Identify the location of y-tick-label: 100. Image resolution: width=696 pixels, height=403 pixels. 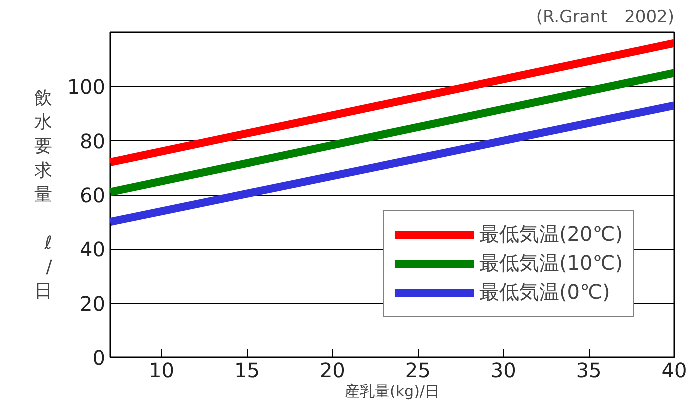
(86, 87).